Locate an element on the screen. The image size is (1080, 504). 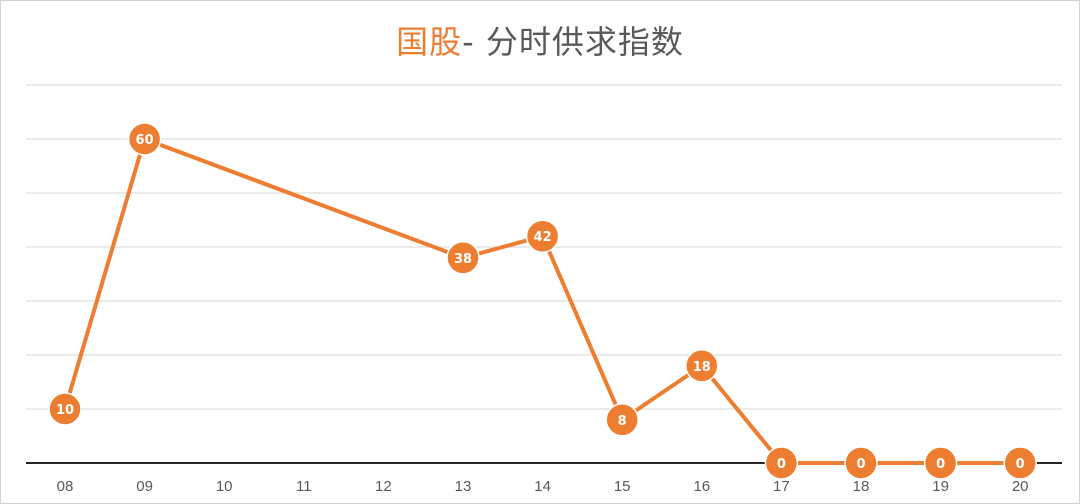
x-tick-label: 18 is located at coordinates (861, 486).